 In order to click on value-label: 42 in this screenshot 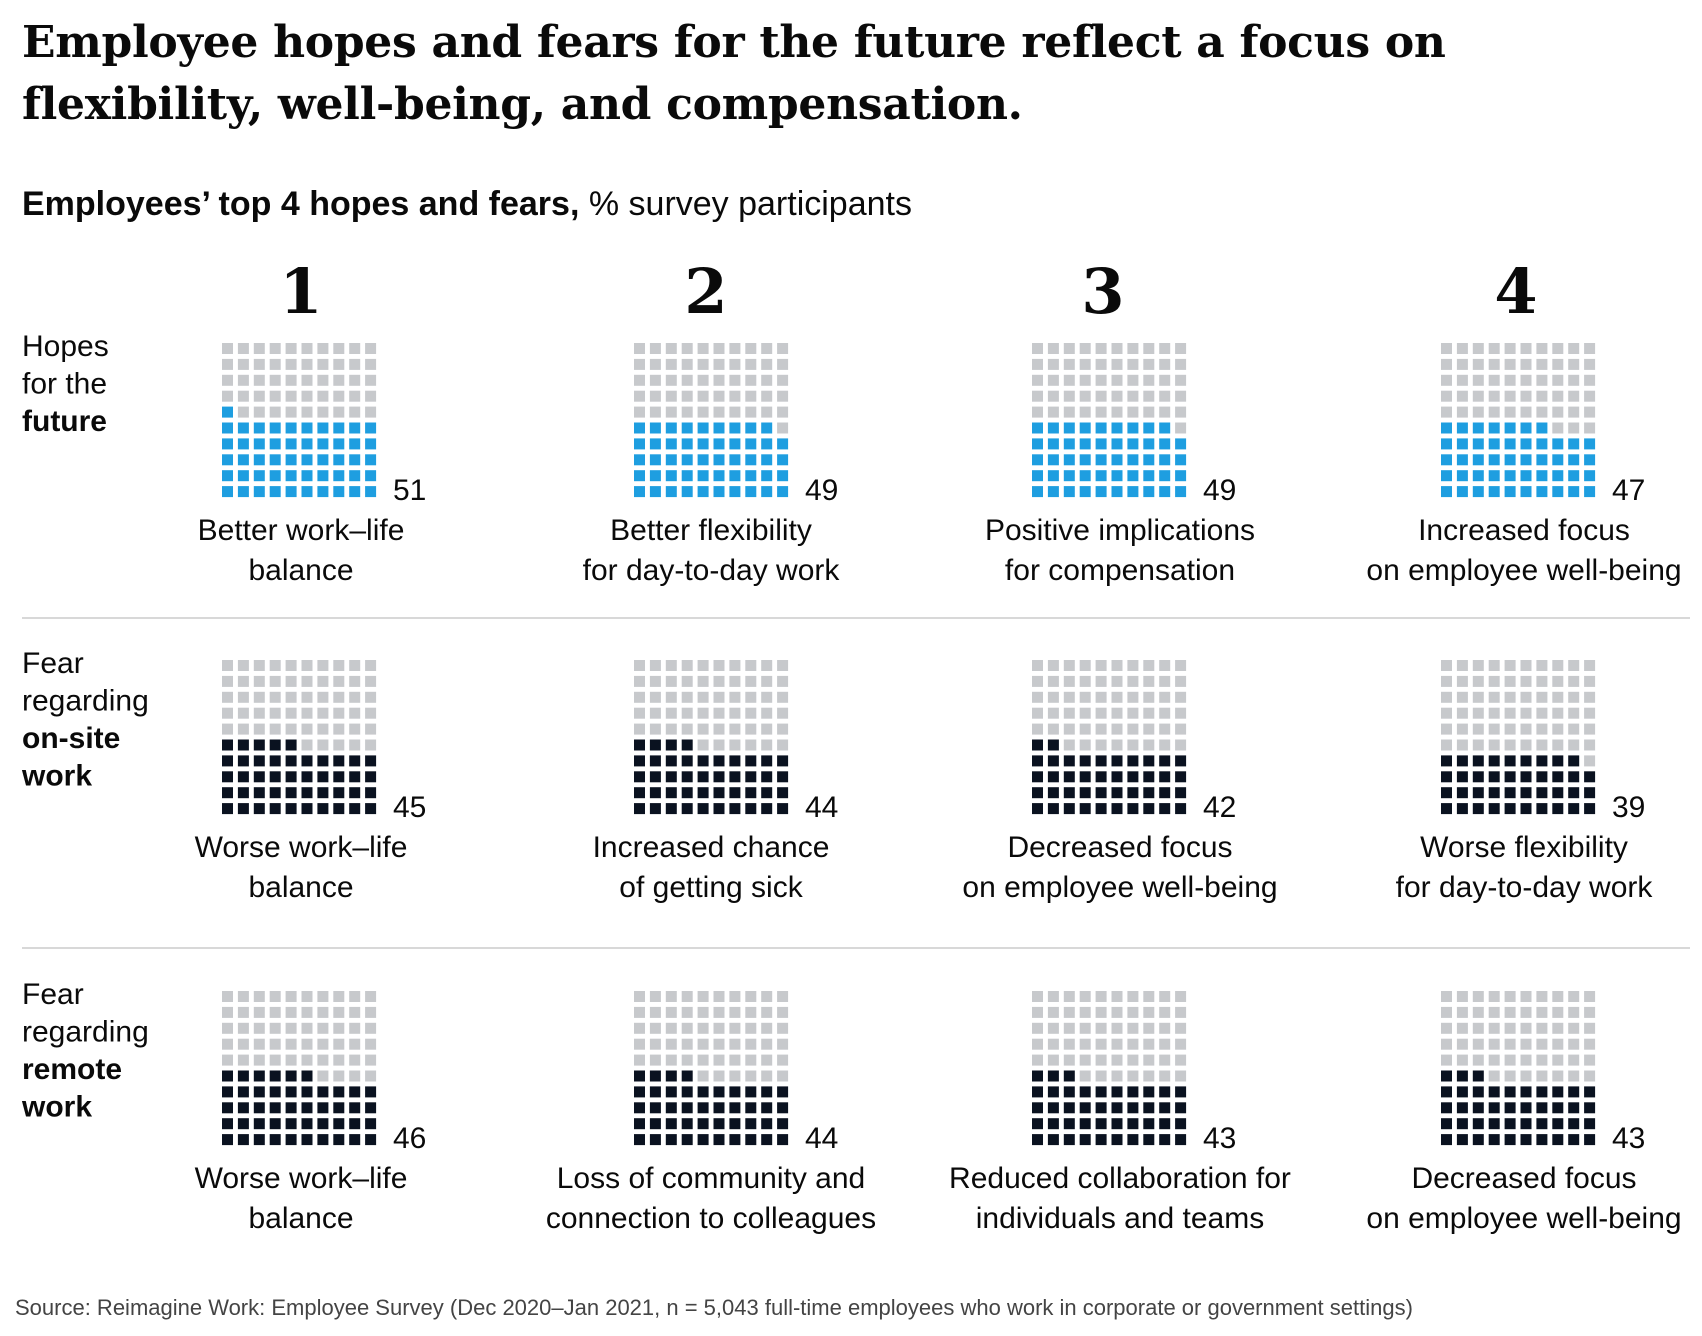, I will do `click(1219, 807)`.